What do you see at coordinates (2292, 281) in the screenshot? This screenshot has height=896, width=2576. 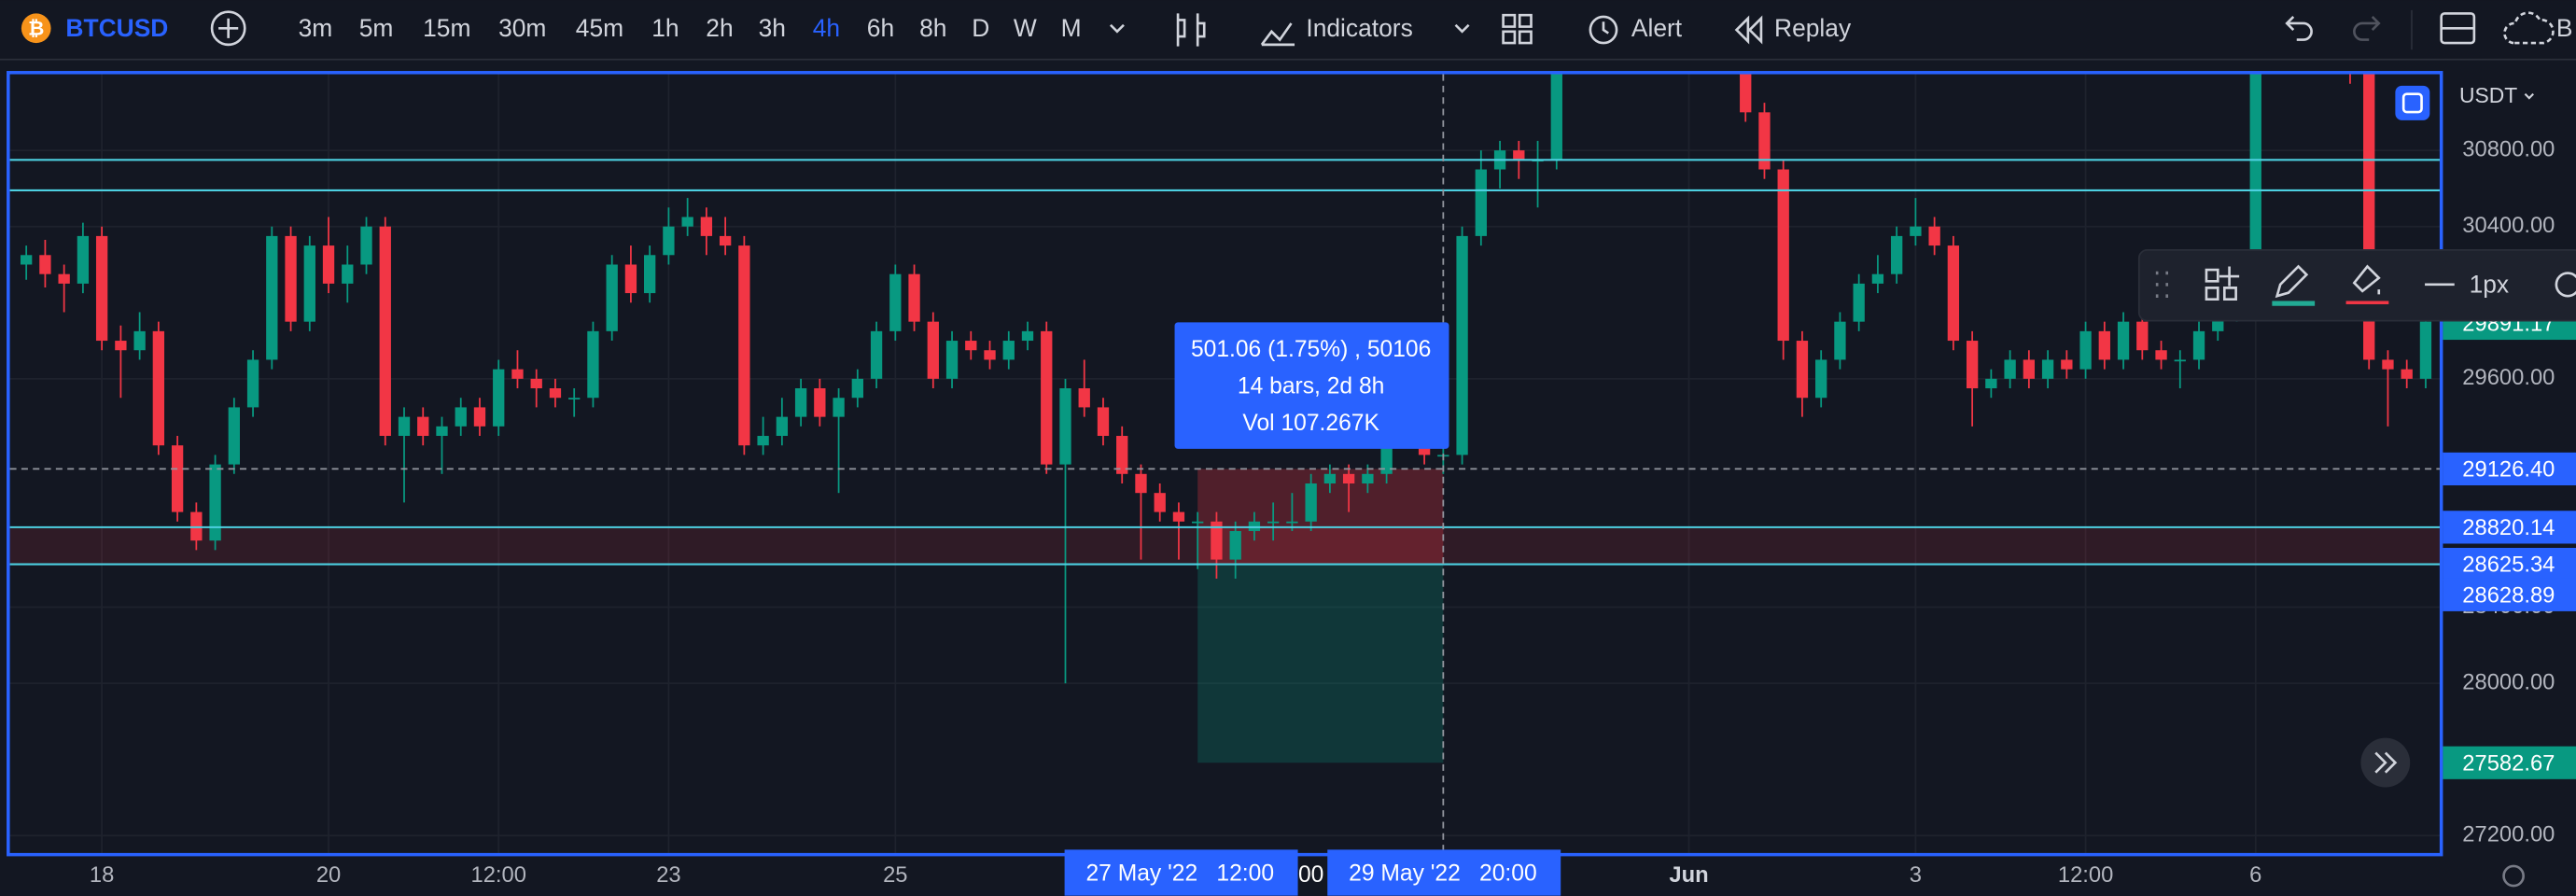 I see `line-tool` at bounding box center [2292, 281].